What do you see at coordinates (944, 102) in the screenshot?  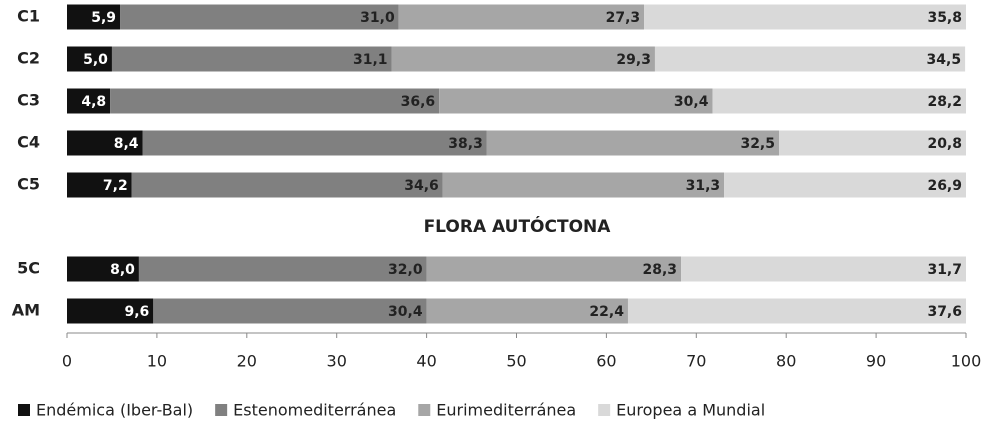 I see `data-label: 28,2` at bounding box center [944, 102].